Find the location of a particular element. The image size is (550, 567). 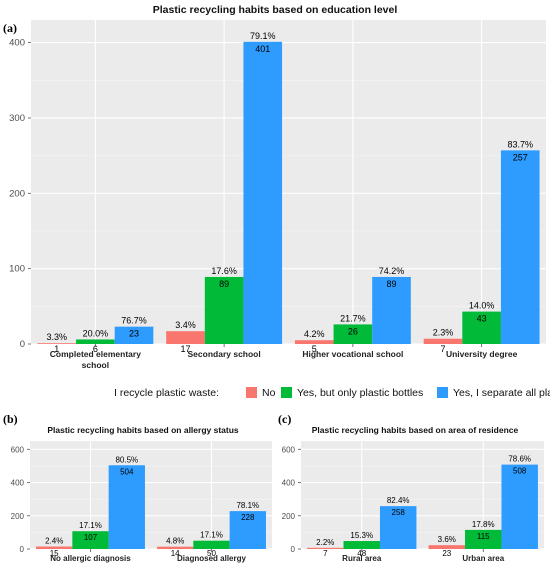

legend-label-all: Yes, I separate all plastics is located at coordinates (501, 393).